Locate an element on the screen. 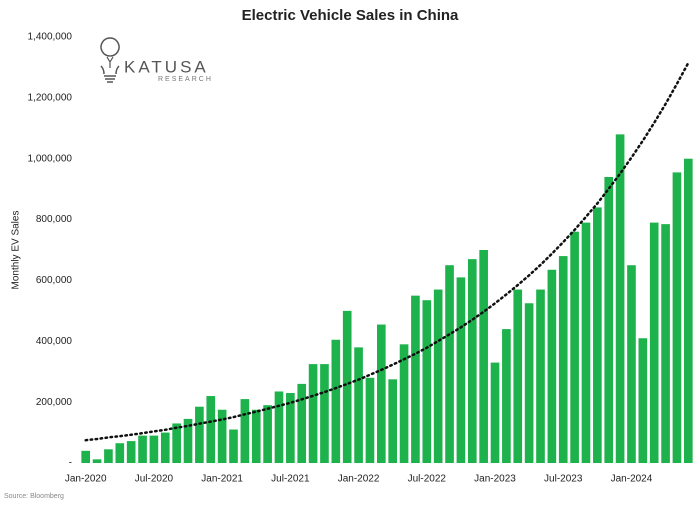  y-tick-label: 600,000 is located at coordinates (54, 280).